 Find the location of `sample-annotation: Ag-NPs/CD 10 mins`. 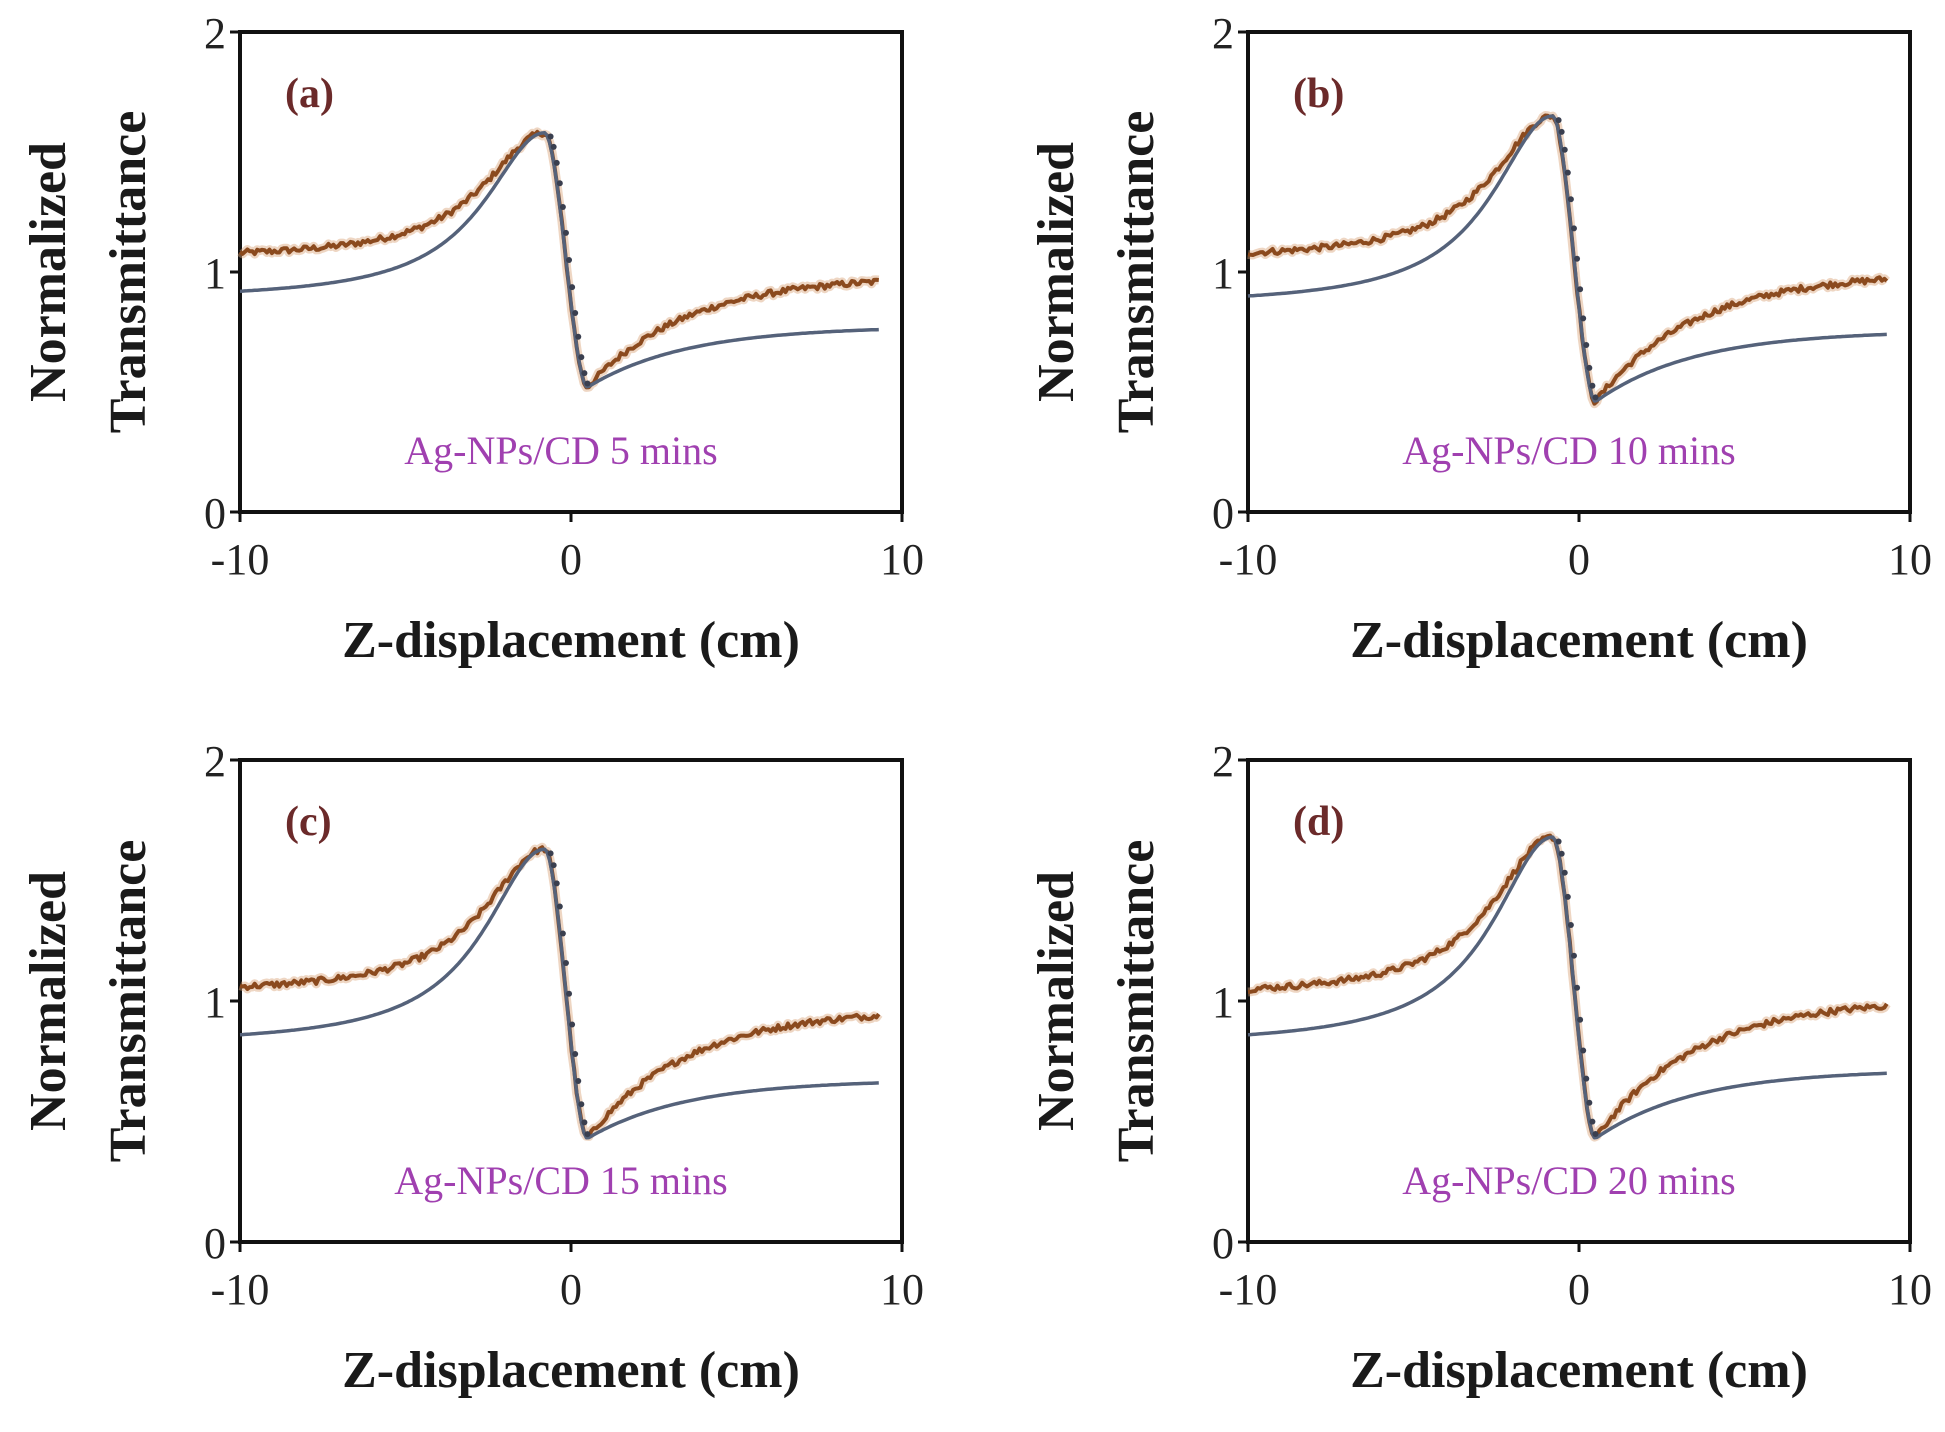

sample-annotation: Ag-NPs/CD 10 mins is located at coordinates (1568, 450).